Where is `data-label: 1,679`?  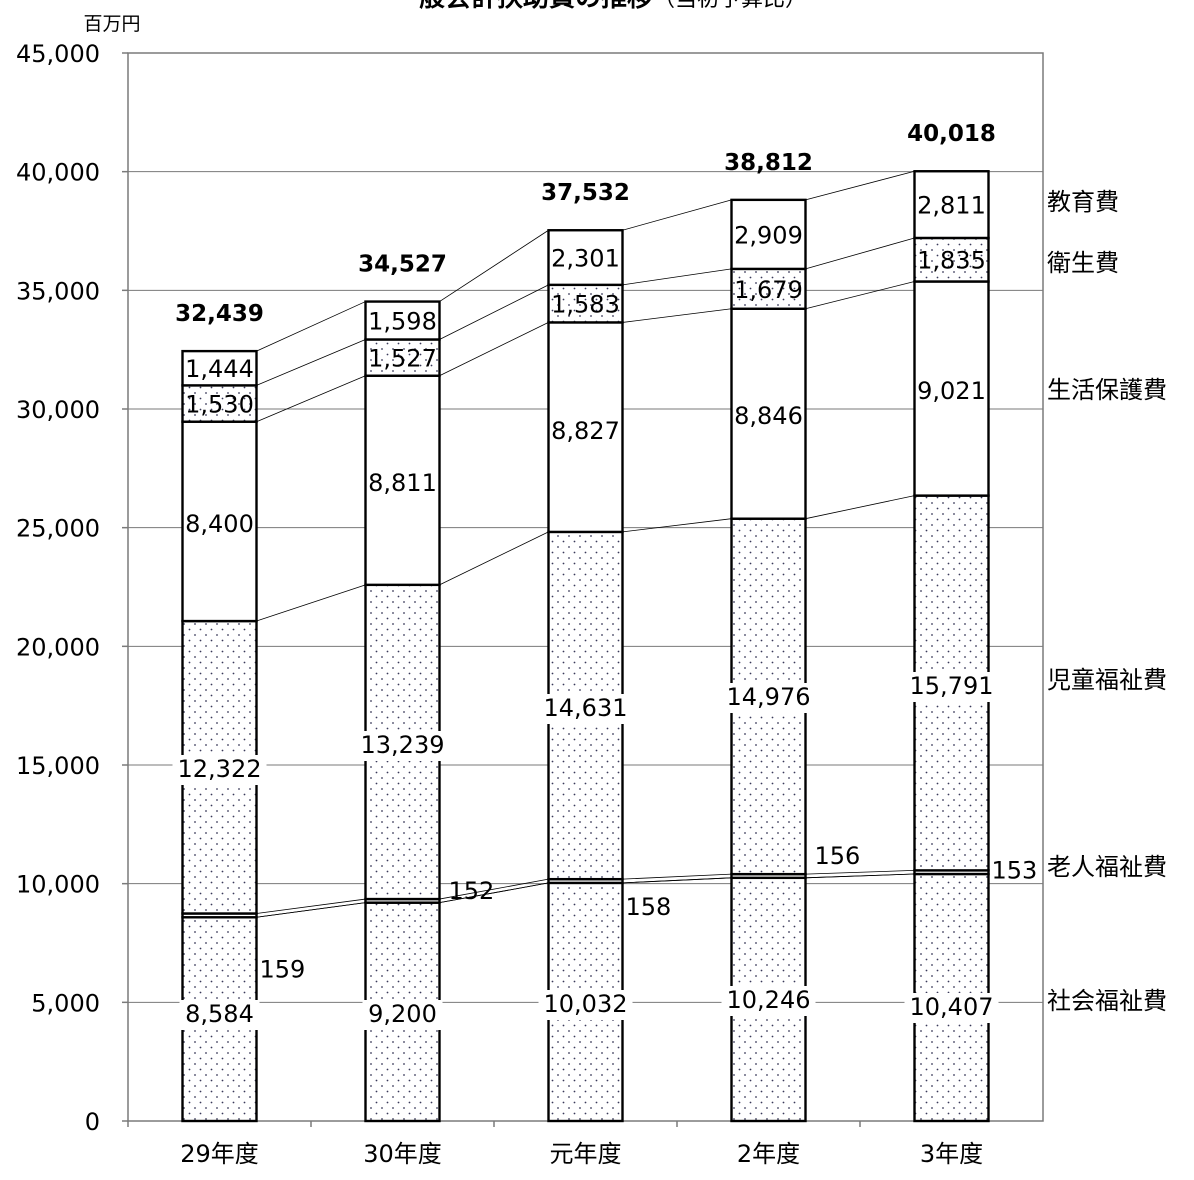
data-label: 1,679 is located at coordinates (768, 290).